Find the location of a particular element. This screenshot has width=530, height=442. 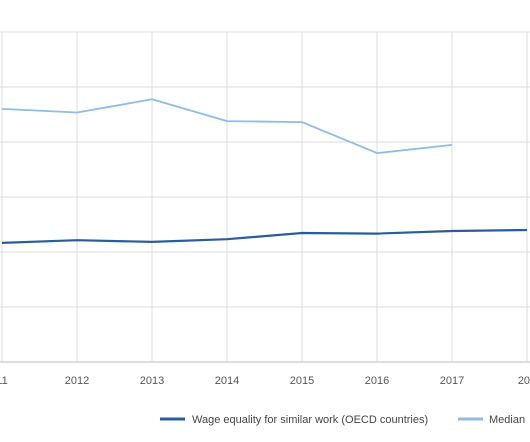

x-axis-ticks: 11 2012 2013 2014 2015 2016 2017 201 is located at coordinates (265, 381).